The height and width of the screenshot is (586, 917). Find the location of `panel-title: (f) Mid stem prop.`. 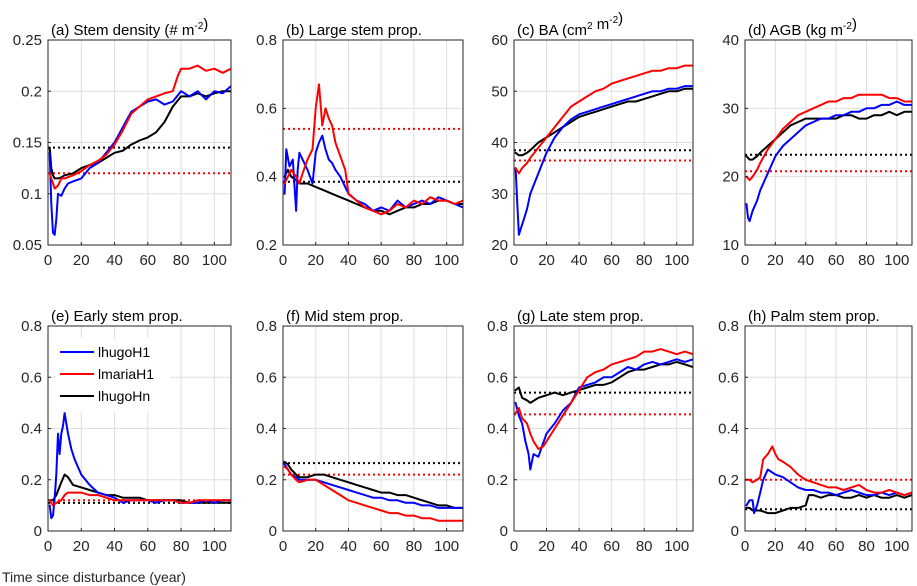

panel-title: (f) Mid stem prop. is located at coordinates (345, 316).